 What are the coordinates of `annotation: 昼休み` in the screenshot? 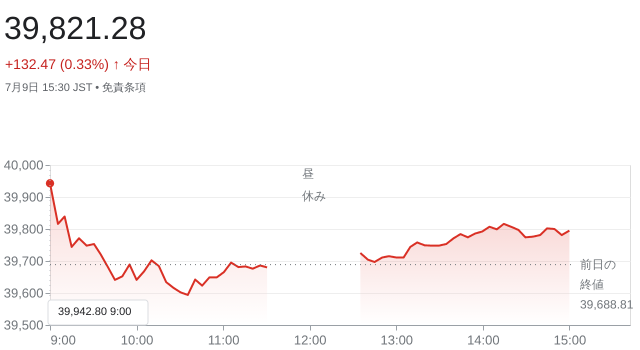 It's located at (314, 185).